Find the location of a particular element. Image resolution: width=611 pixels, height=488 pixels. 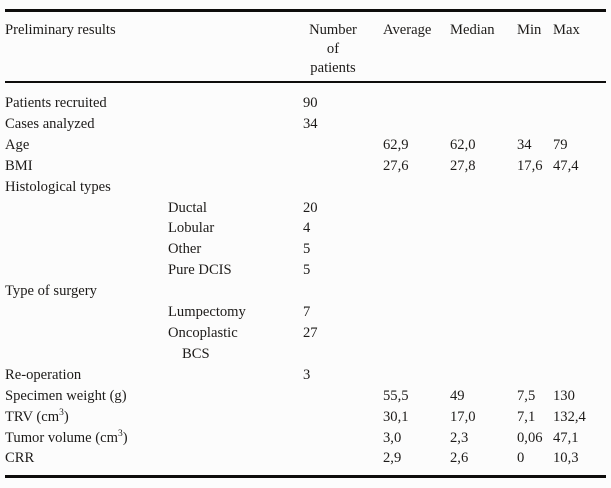

header-average: Average is located at coordinates (407, 30).